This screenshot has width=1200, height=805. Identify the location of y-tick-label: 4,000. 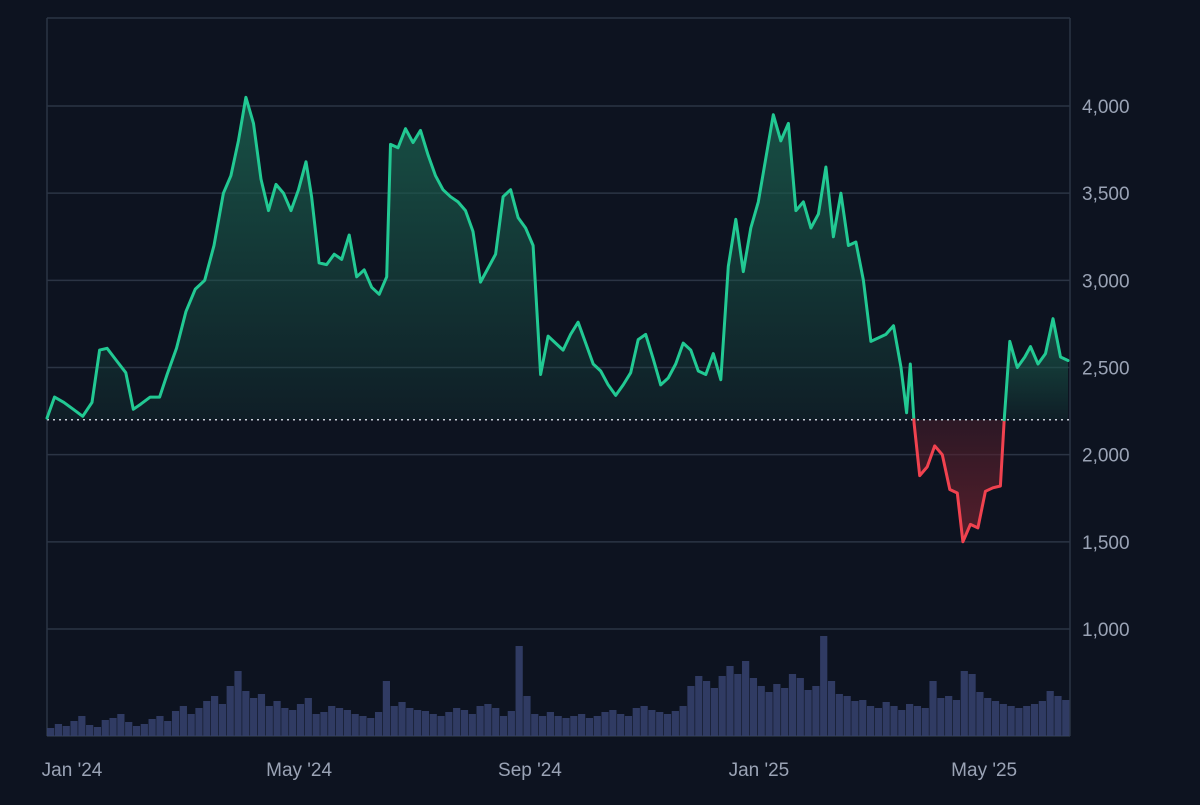
(1106, 107).